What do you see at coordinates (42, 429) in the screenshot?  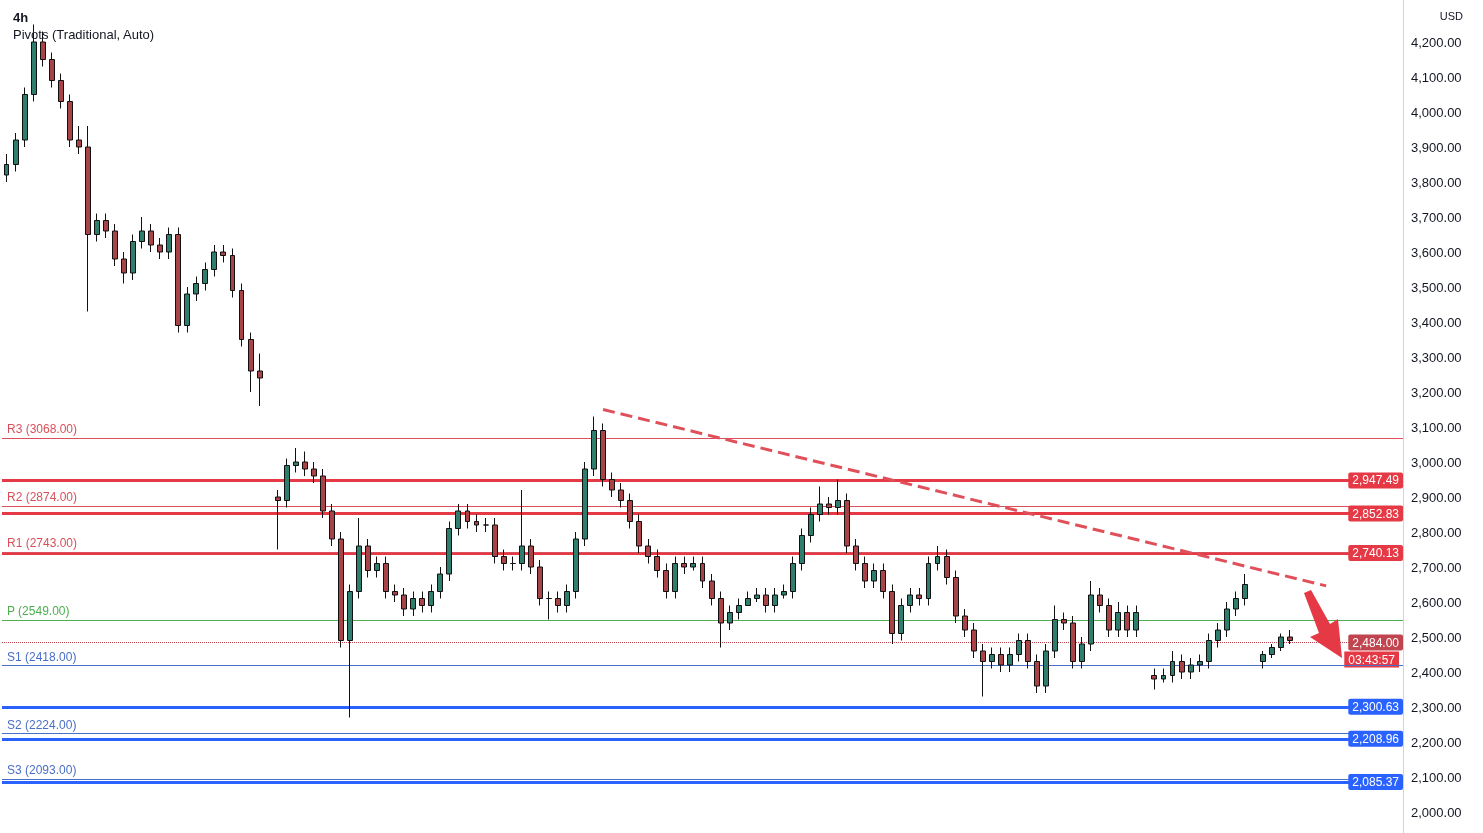 I see `ref-line-label: R3 (3068.00)` at bounding box center [42, 429].